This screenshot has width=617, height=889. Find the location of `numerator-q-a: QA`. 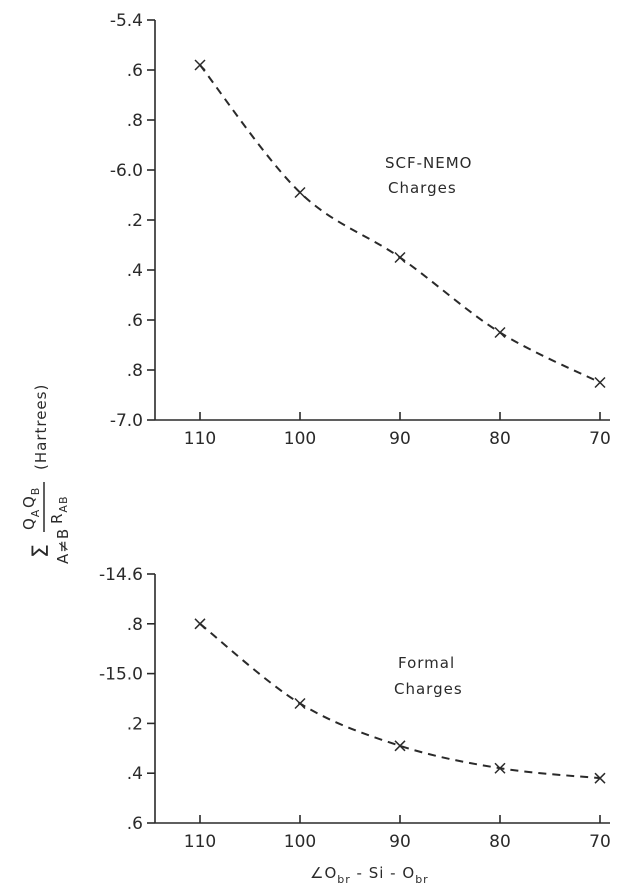

numerator-q-a: QA is located at coordinates (31, 519).